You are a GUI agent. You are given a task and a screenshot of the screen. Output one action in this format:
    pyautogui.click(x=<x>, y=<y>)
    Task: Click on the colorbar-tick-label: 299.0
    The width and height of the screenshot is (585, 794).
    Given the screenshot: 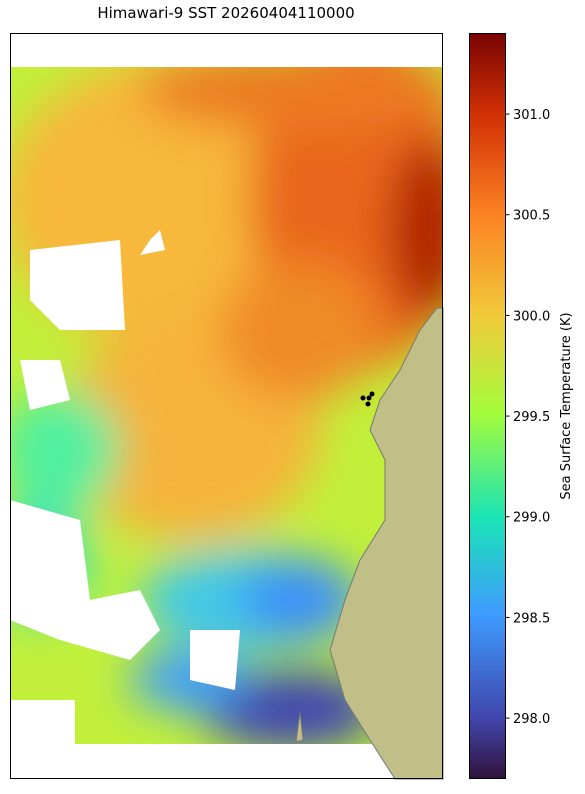 What is the action you would take?
    pyautogui.click(x=531, y=518)
    